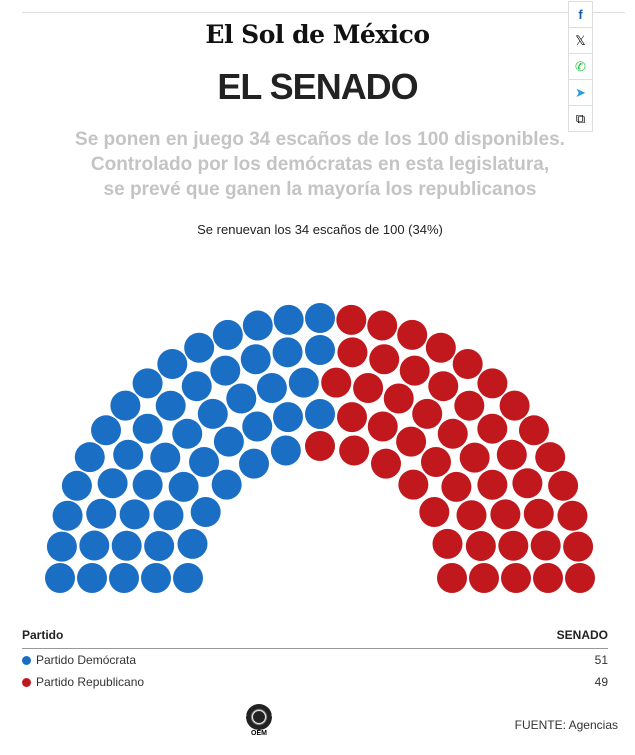 Image resolution: width=635 pixels, height=755 pixels. Describe the element at coordinates (259, 724) in the screenshot. I see `oem-logo: OEM` at that location.